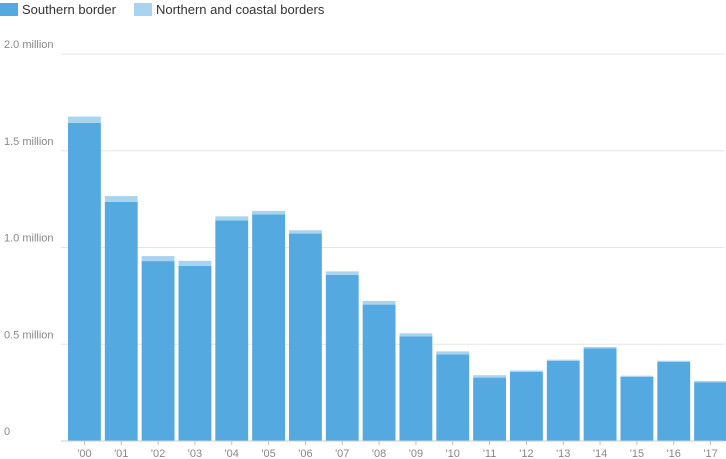  I want to click on x-tick-label: '14, so click(600, 453).